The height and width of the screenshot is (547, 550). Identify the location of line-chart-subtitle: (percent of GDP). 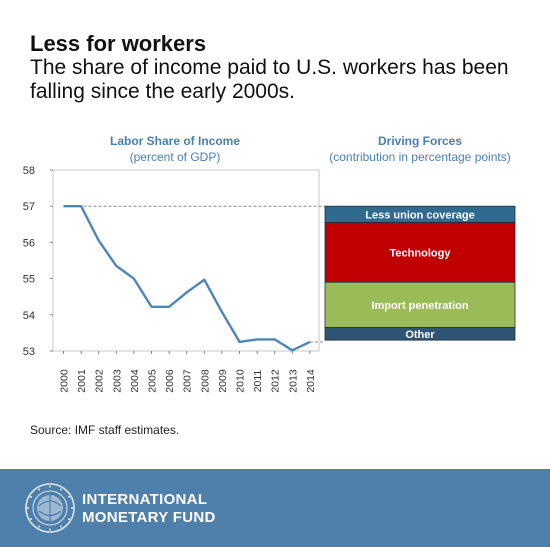
(175, 157).